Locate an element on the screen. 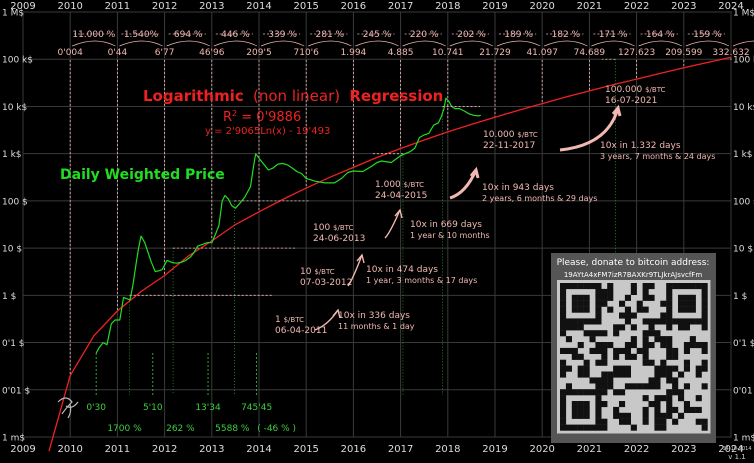 This screenshot has width=754, height=463. regression-title-part2: (non linear) is located at coordinates (296, 96).